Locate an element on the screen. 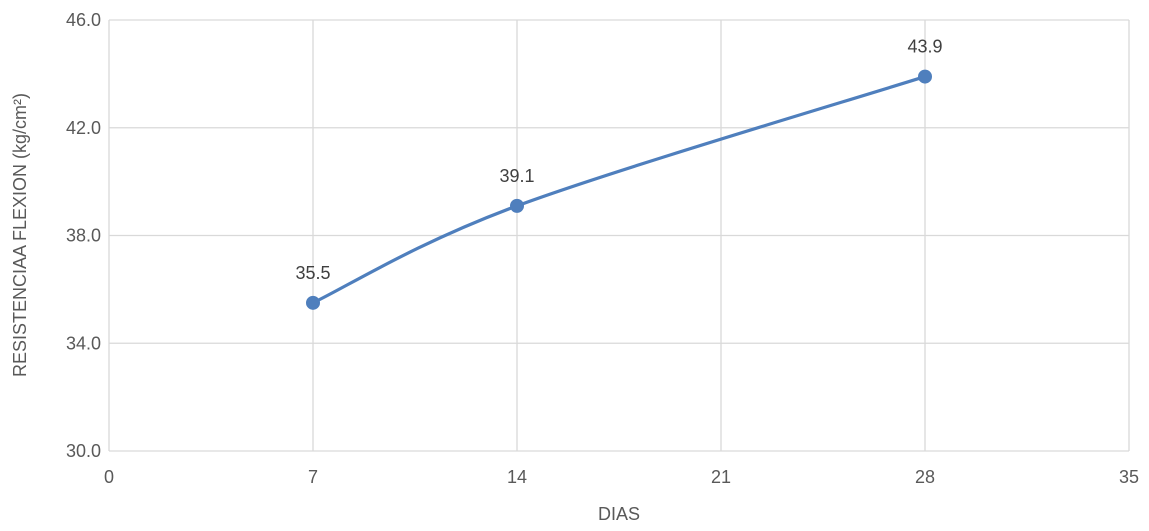 The width and height of the screenshot is (1149, 531). x-tick-label: 14 is located at coordinates (517, 477).